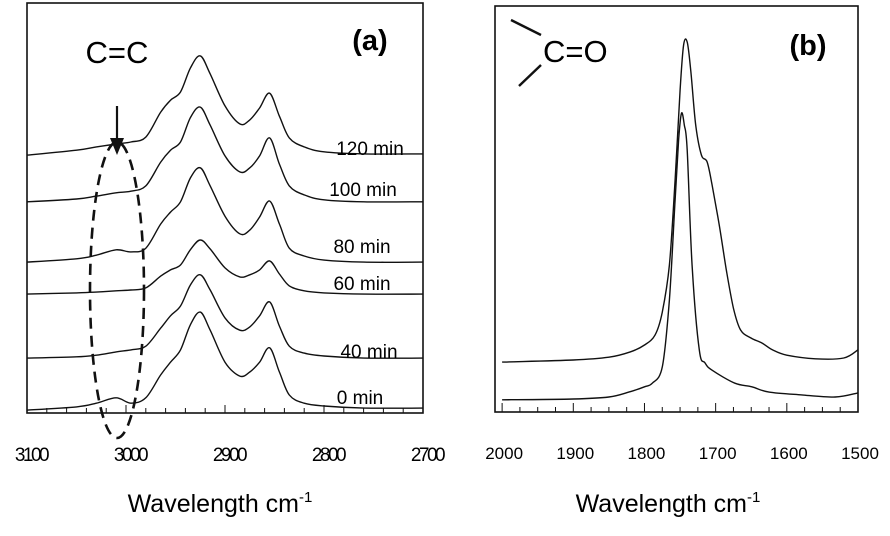 The width and height of the screenshot is (890, 536). What do you see at coordinates (117, 52) in the screenshot?
I see `cc-annotation: C=C` at bounding box center [117, 52].